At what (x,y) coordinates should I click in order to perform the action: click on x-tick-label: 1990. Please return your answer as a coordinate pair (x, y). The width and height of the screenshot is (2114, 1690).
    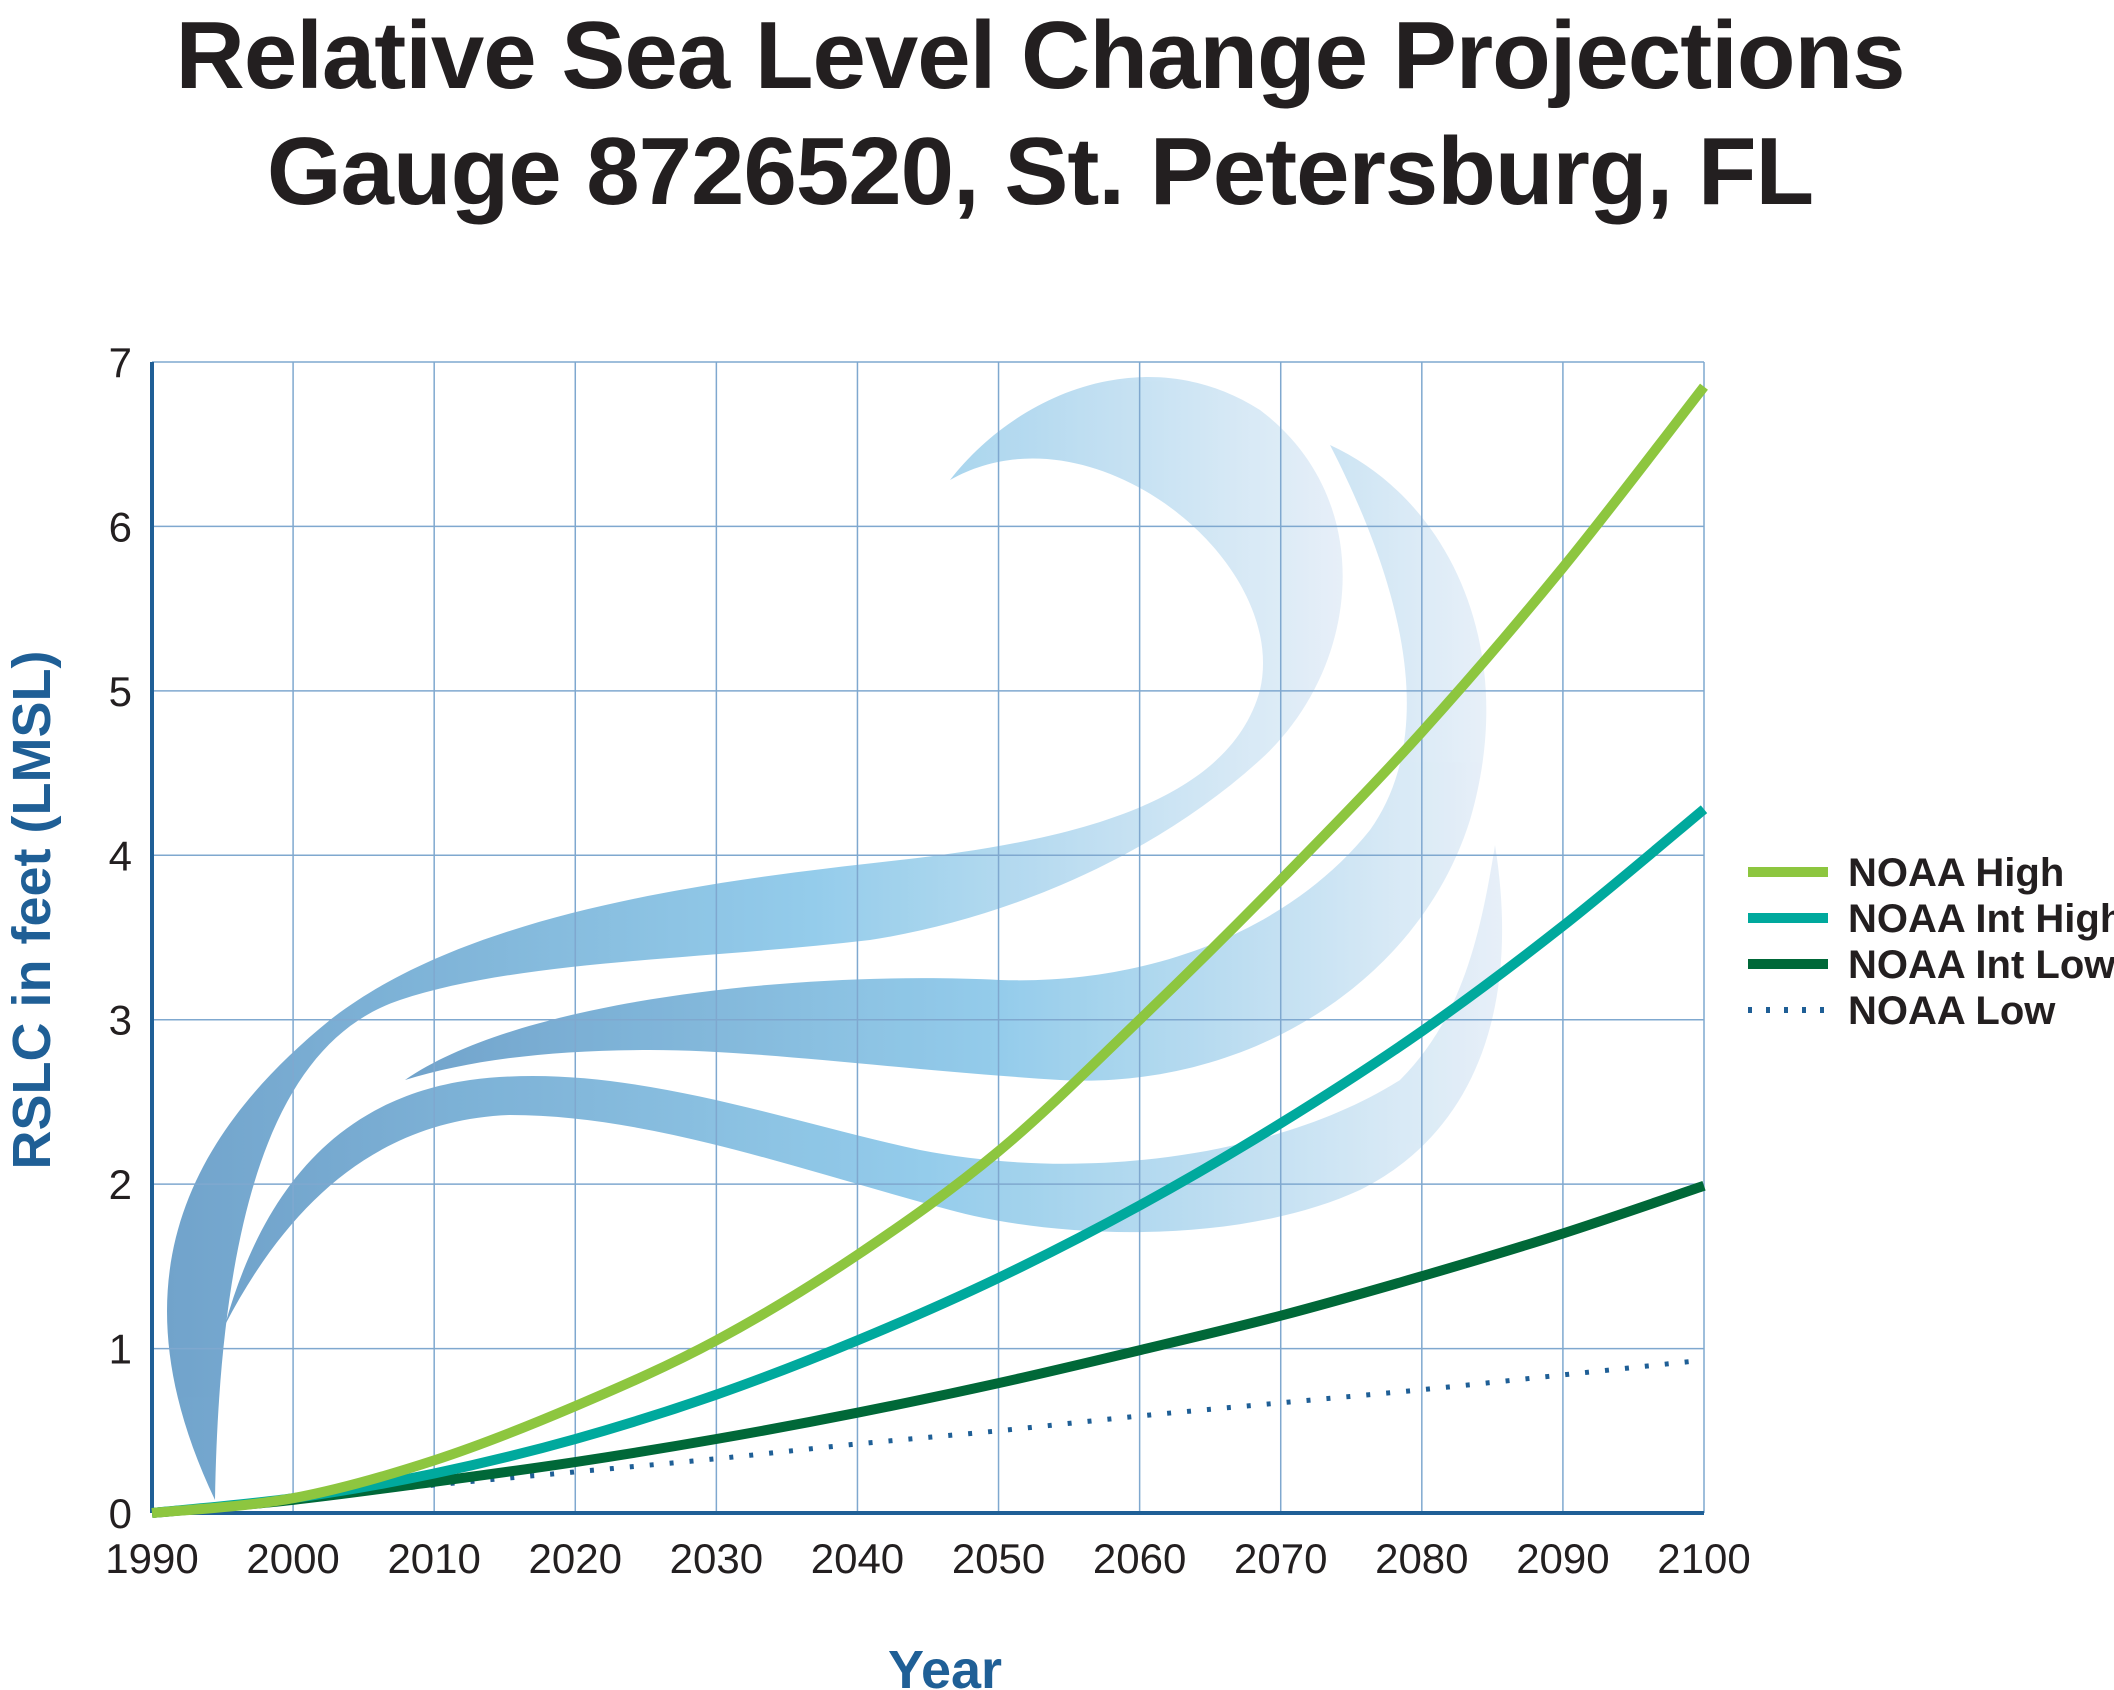
    Looking at the image, I should click on (151, 1558).